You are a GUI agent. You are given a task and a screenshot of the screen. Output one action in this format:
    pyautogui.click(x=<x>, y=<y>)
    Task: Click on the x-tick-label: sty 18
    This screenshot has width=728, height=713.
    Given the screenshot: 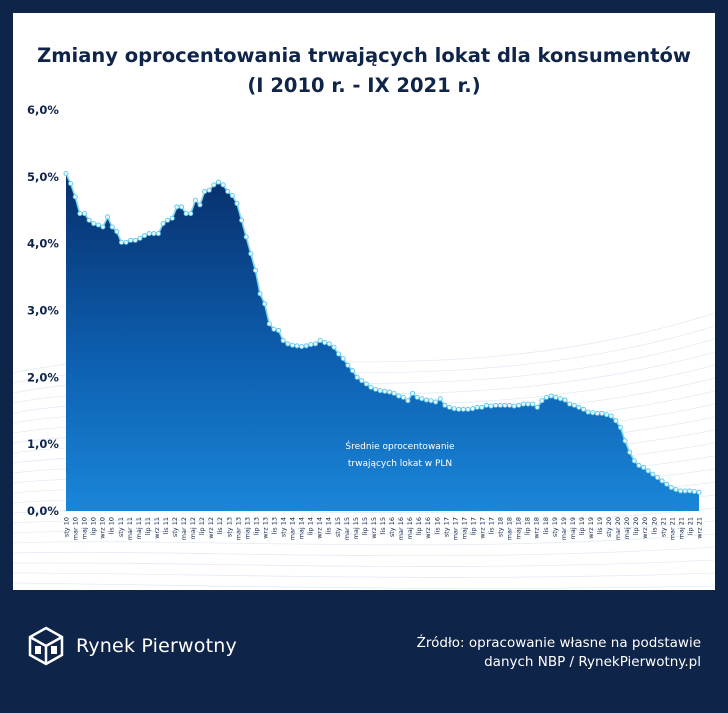 What is the action you would take?
    pyautogui.click(x=501, y=527)
    